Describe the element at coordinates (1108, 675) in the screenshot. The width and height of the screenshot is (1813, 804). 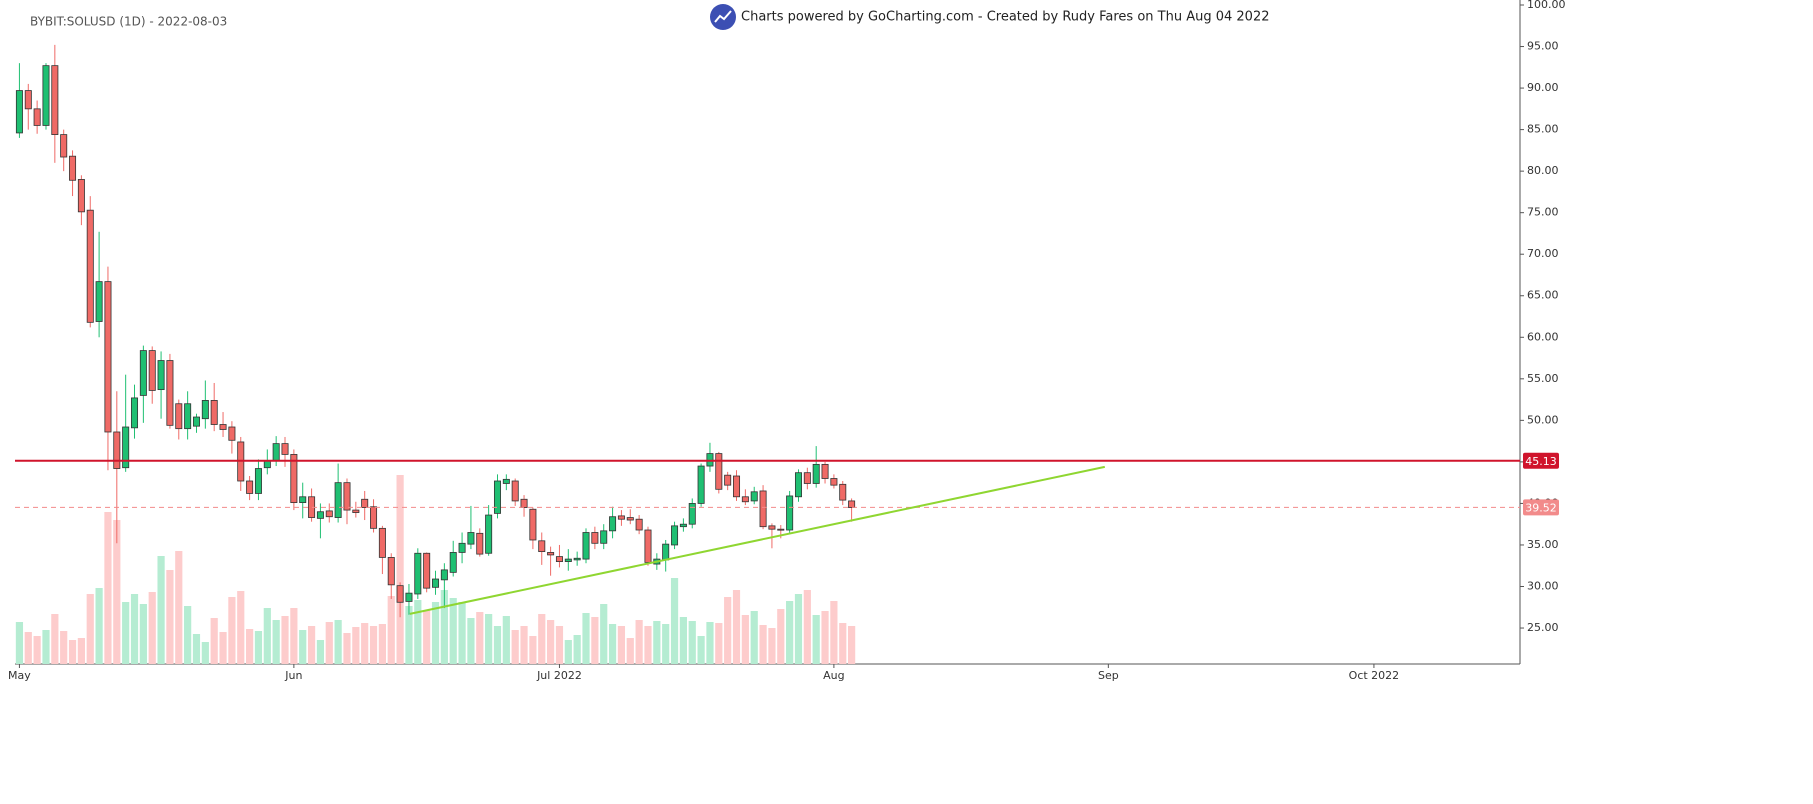
I see `x-tick-label: Sep` at that location.